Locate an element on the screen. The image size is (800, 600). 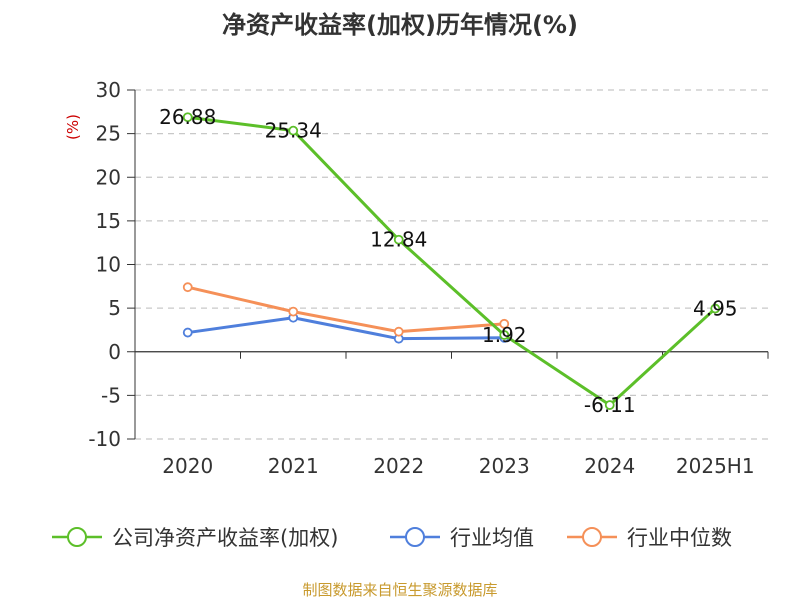
y-tick-label: -10 is located at coordinates (104, 439).